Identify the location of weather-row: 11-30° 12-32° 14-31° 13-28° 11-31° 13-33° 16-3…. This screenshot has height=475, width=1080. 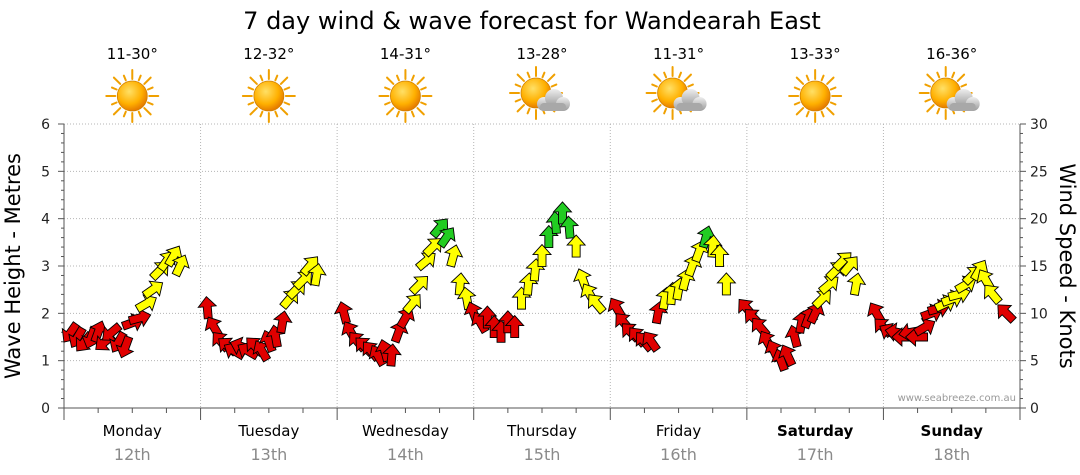
(542, 84).